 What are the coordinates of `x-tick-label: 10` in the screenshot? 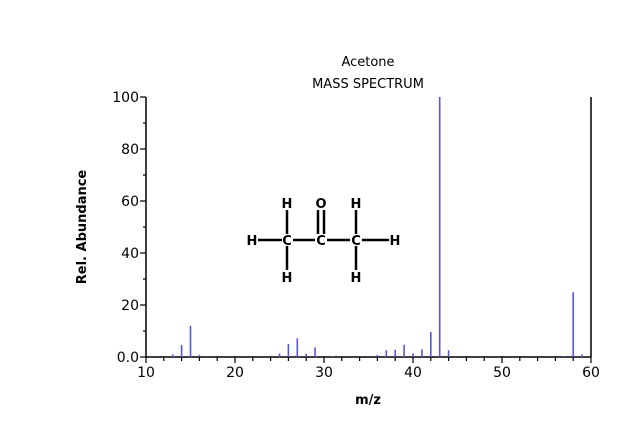 It's located at (146, 373).